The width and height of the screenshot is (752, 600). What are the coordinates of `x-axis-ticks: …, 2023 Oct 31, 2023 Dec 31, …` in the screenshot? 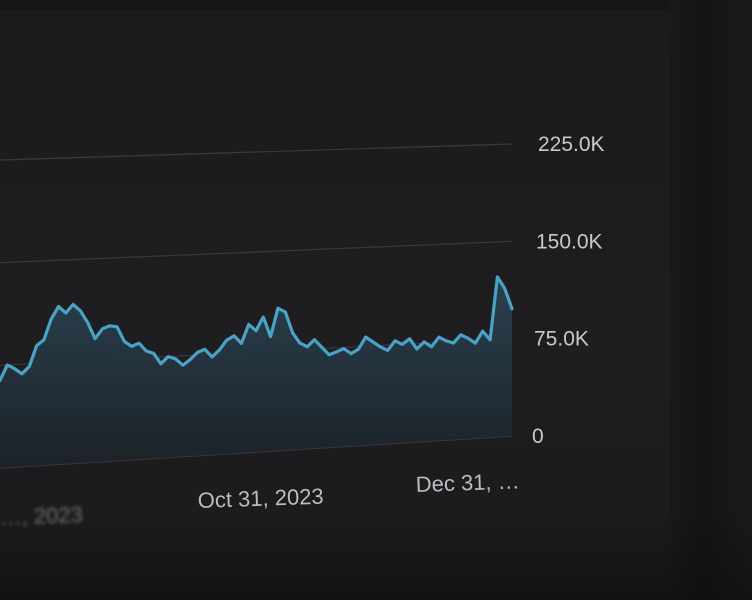 It's located at (260, 499).